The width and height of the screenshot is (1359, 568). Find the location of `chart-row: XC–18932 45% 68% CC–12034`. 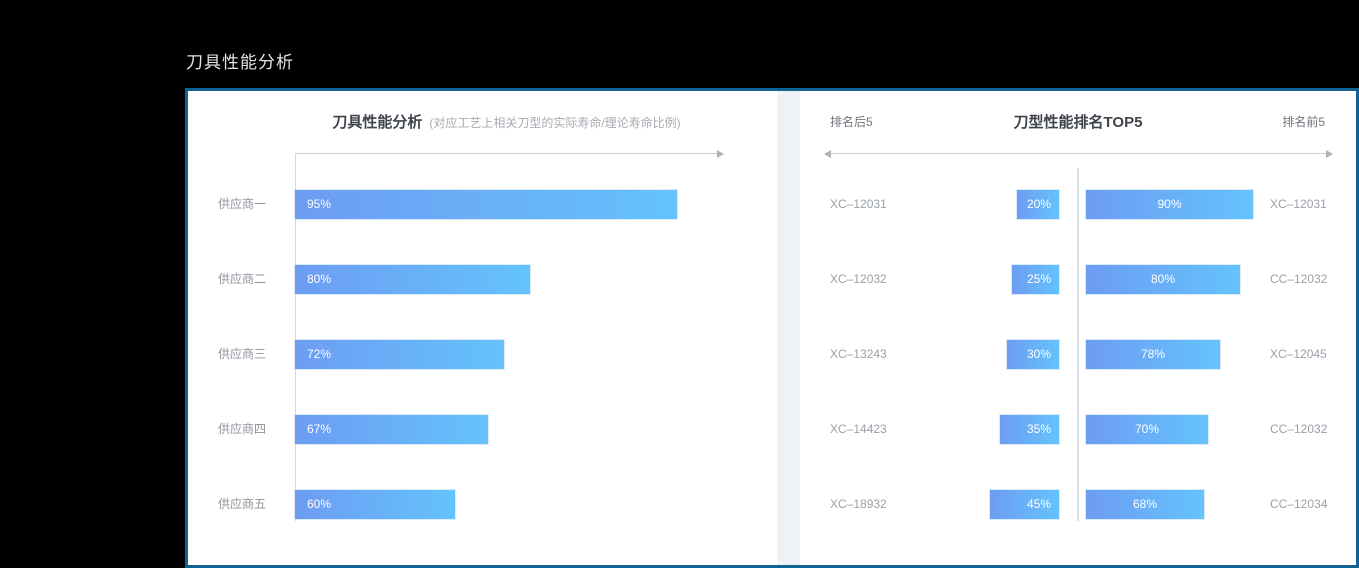

chart-row: XC–18932 45% 68% CC–12034 is located at coordinates (1078, 504).